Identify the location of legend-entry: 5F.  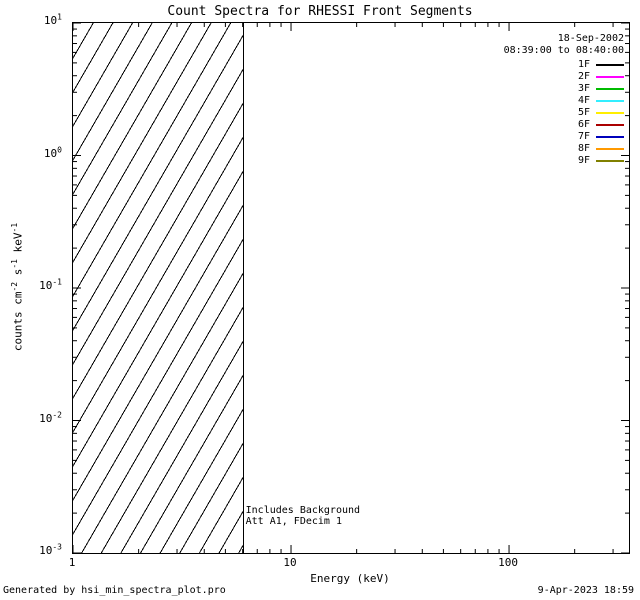
(564, 113).